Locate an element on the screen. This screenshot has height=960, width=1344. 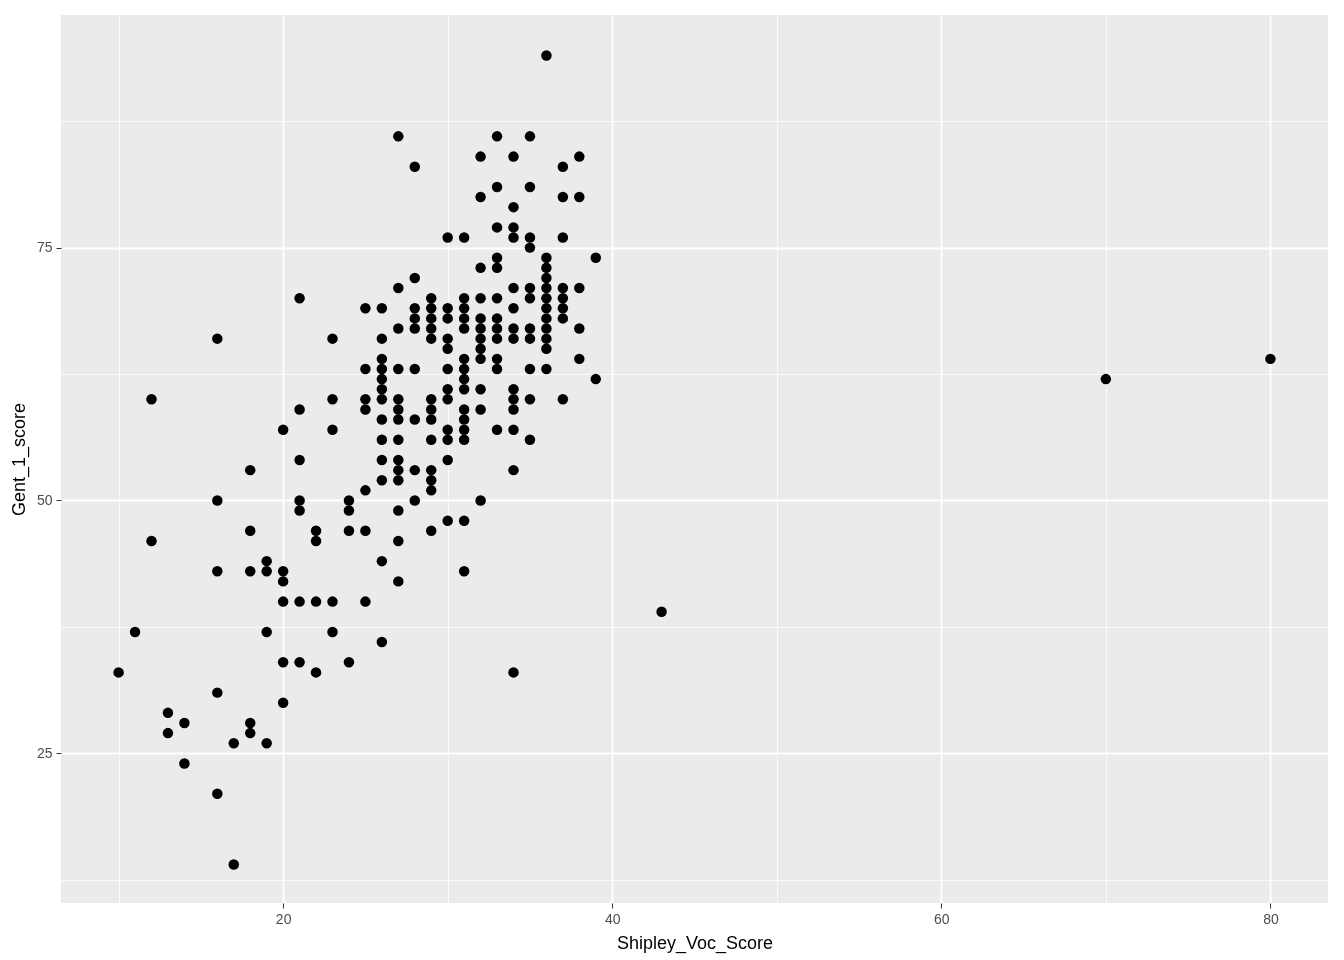
x-tick-label: 40 is located at coordinates (612, 918).